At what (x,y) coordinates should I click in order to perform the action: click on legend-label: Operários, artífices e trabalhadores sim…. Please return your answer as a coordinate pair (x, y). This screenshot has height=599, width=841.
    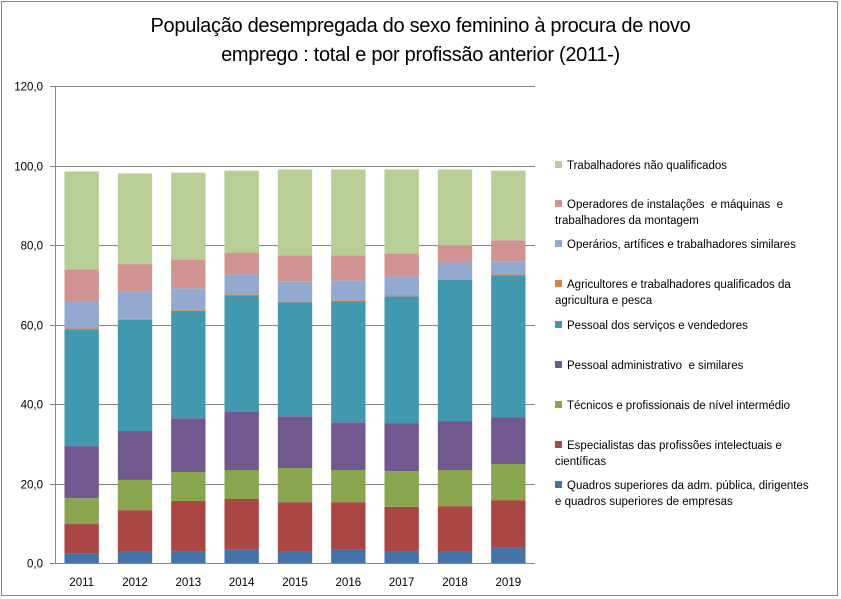
    Looking at the image, I should click on (681, 245).